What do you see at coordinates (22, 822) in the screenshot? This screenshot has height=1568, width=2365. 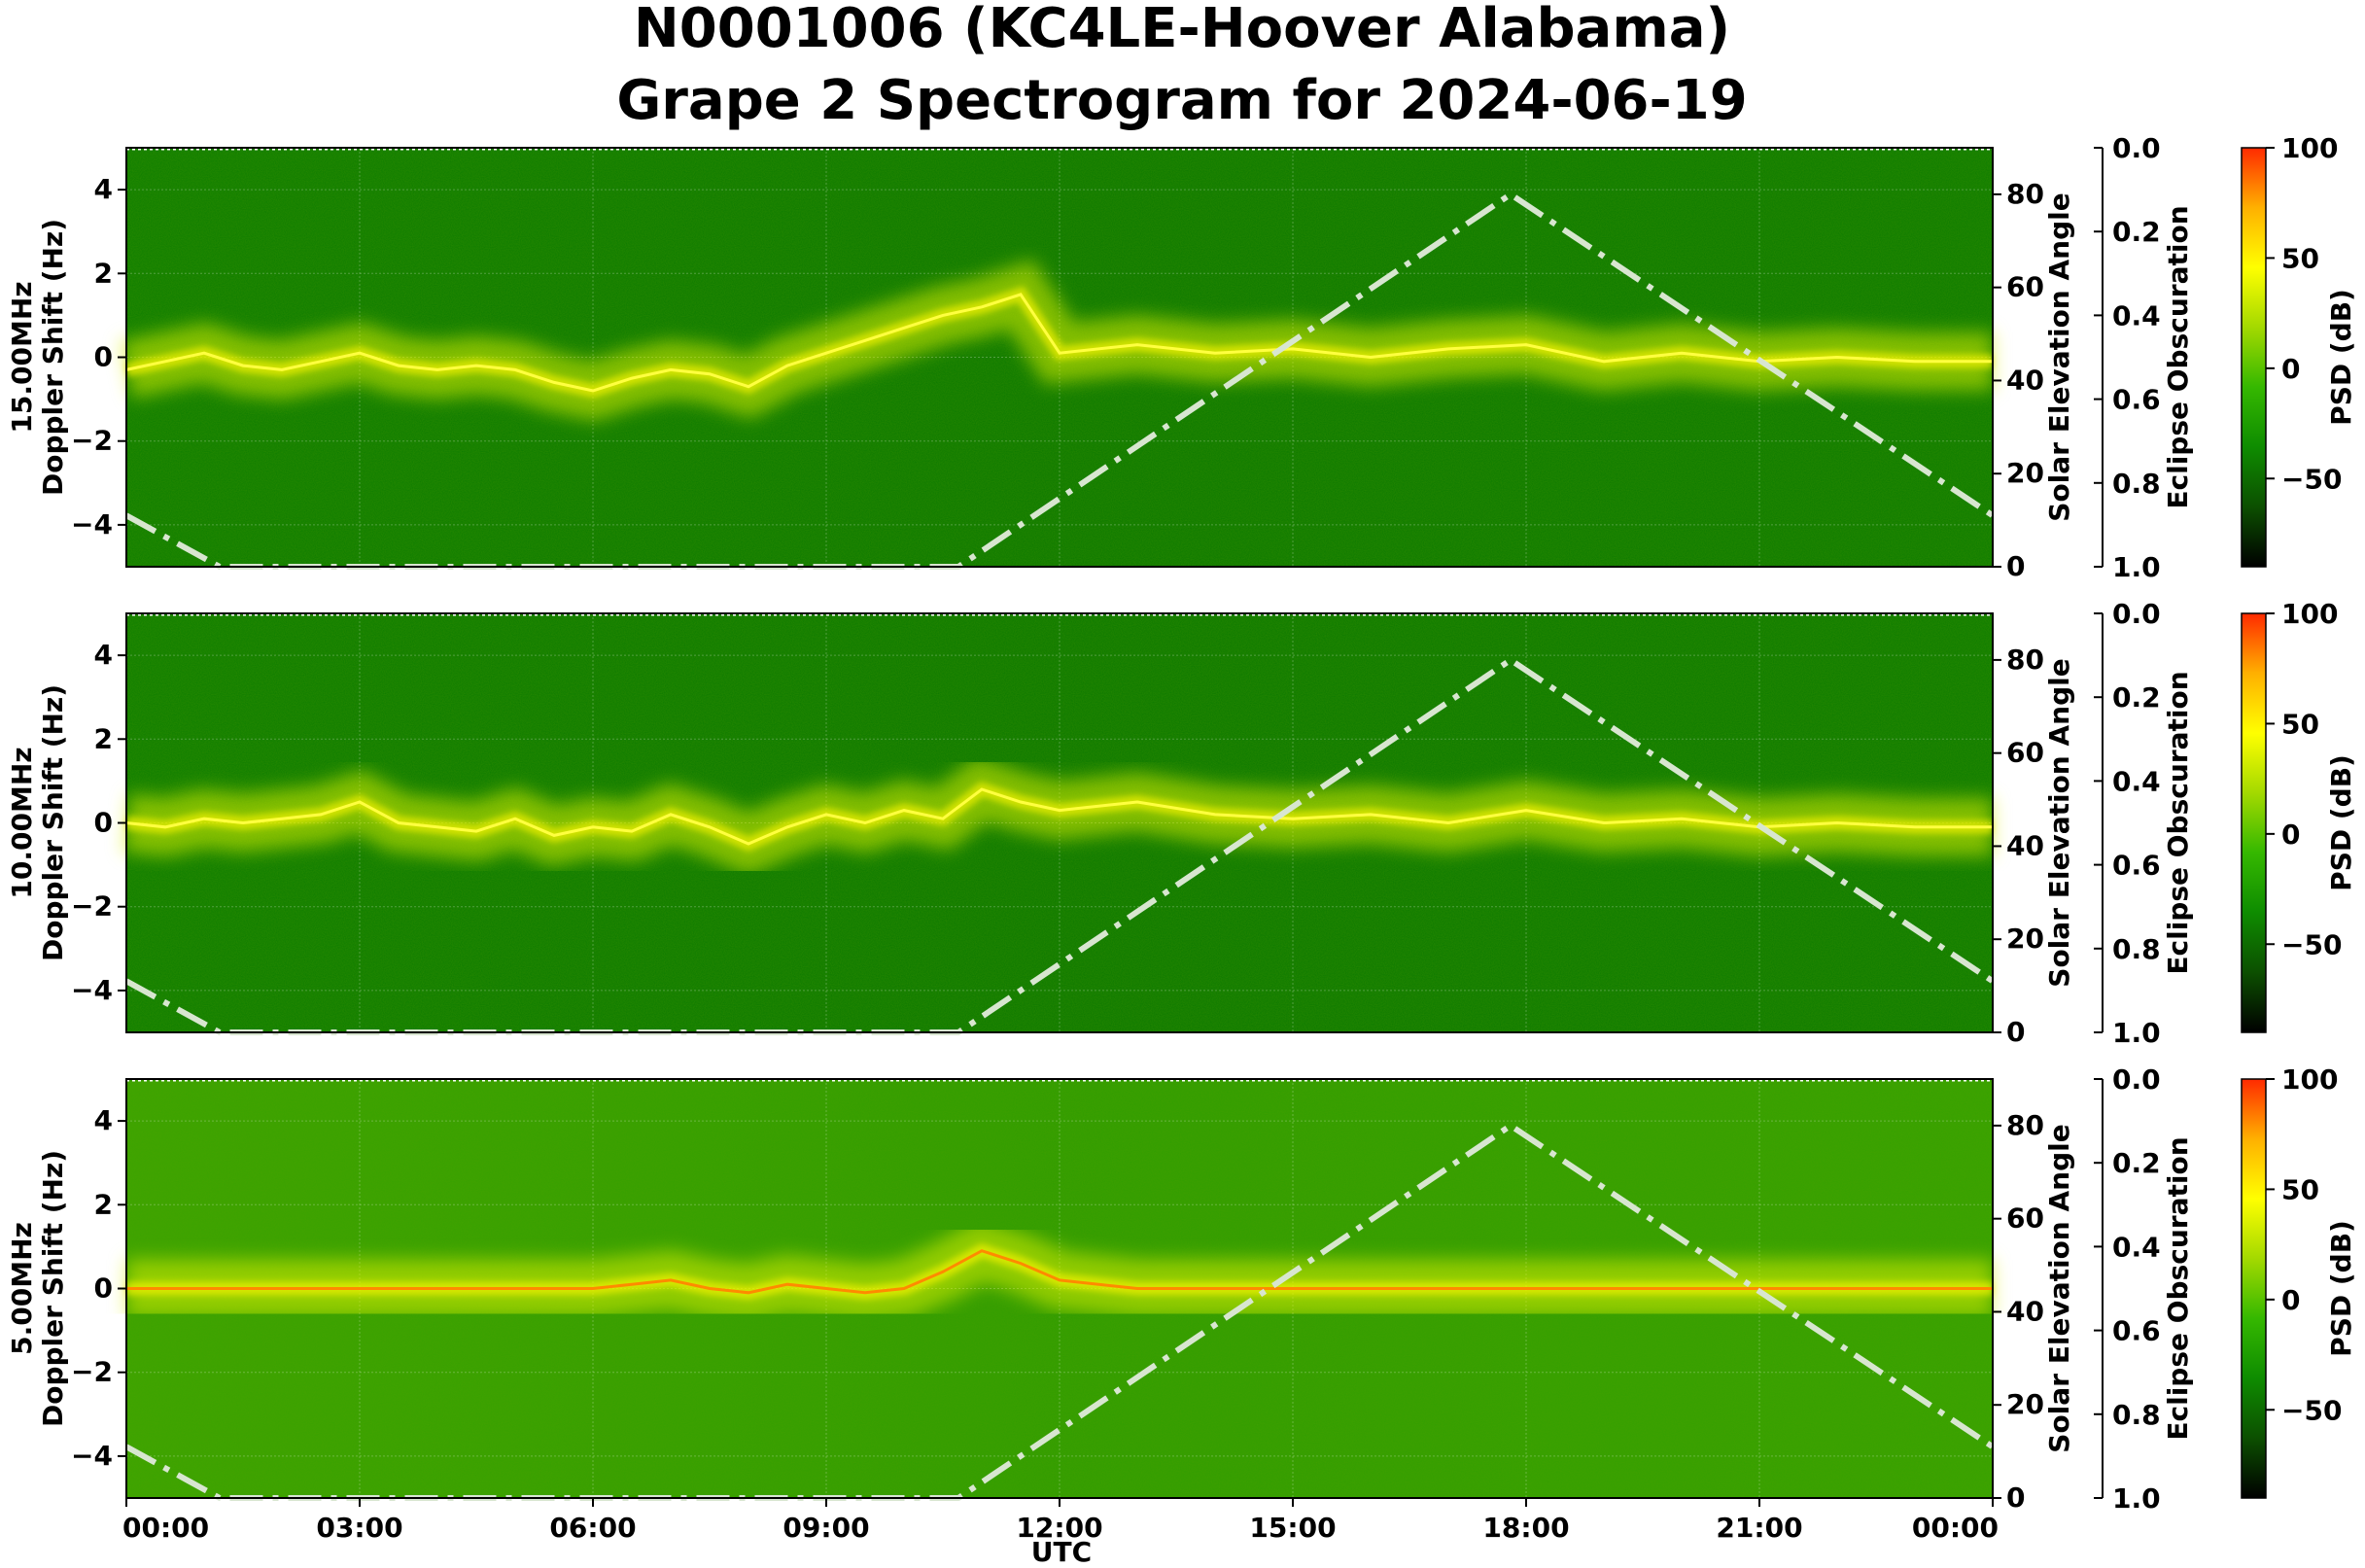 I see `panel-frequency-label: 10.00MHz` at bounding box center [22, 822].